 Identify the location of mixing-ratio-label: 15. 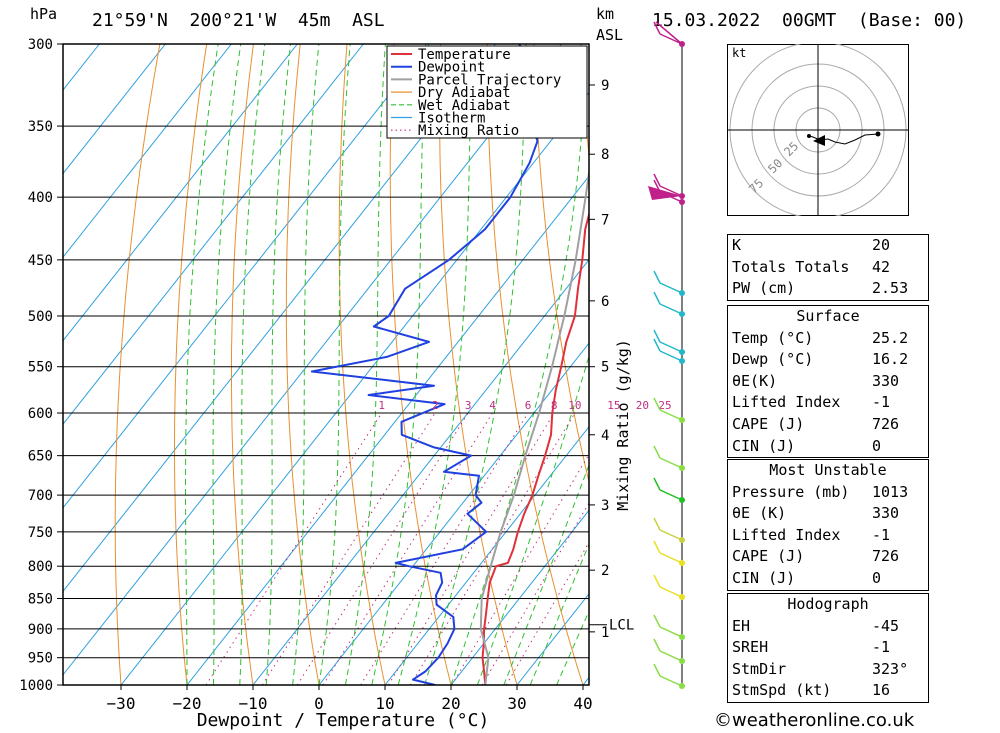
(613, 405).